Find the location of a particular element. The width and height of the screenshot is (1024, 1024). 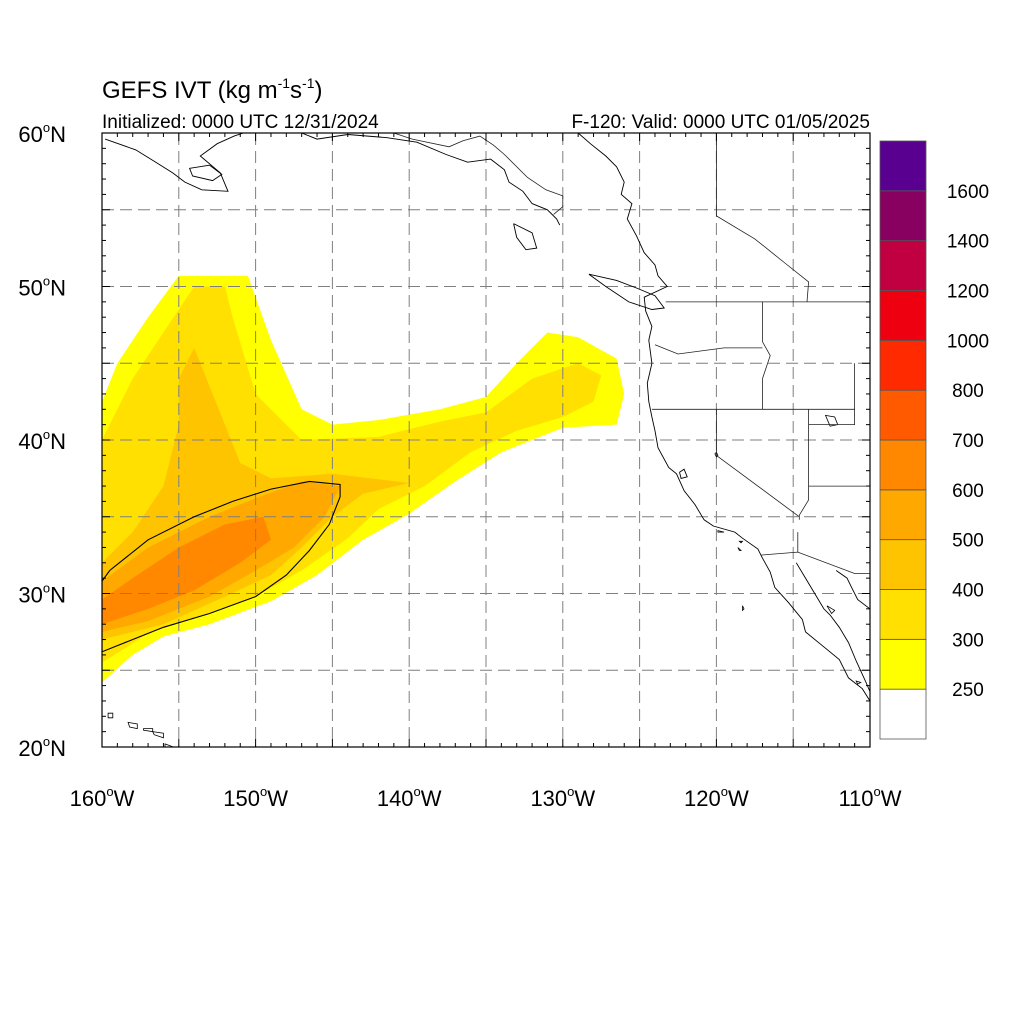

lat-label-40: 40oN is located at coordinates (42, 440).